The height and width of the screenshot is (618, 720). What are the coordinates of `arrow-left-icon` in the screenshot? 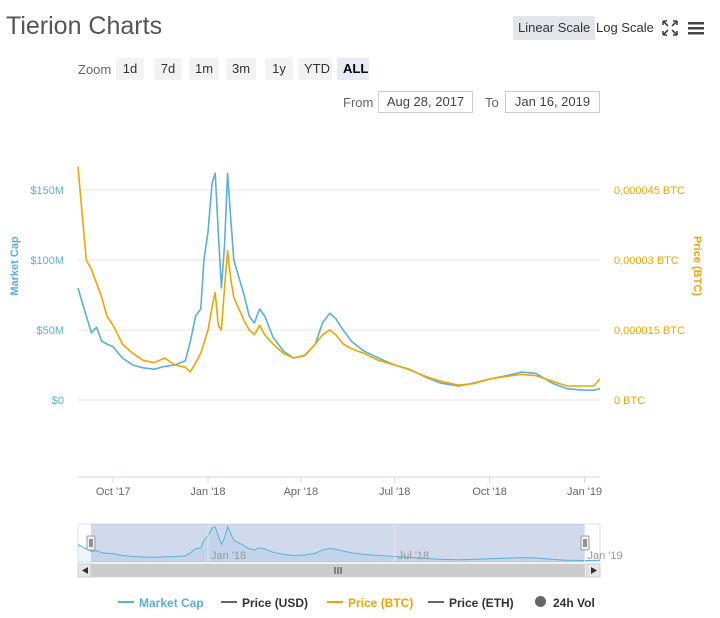 It's located at (85, 570).